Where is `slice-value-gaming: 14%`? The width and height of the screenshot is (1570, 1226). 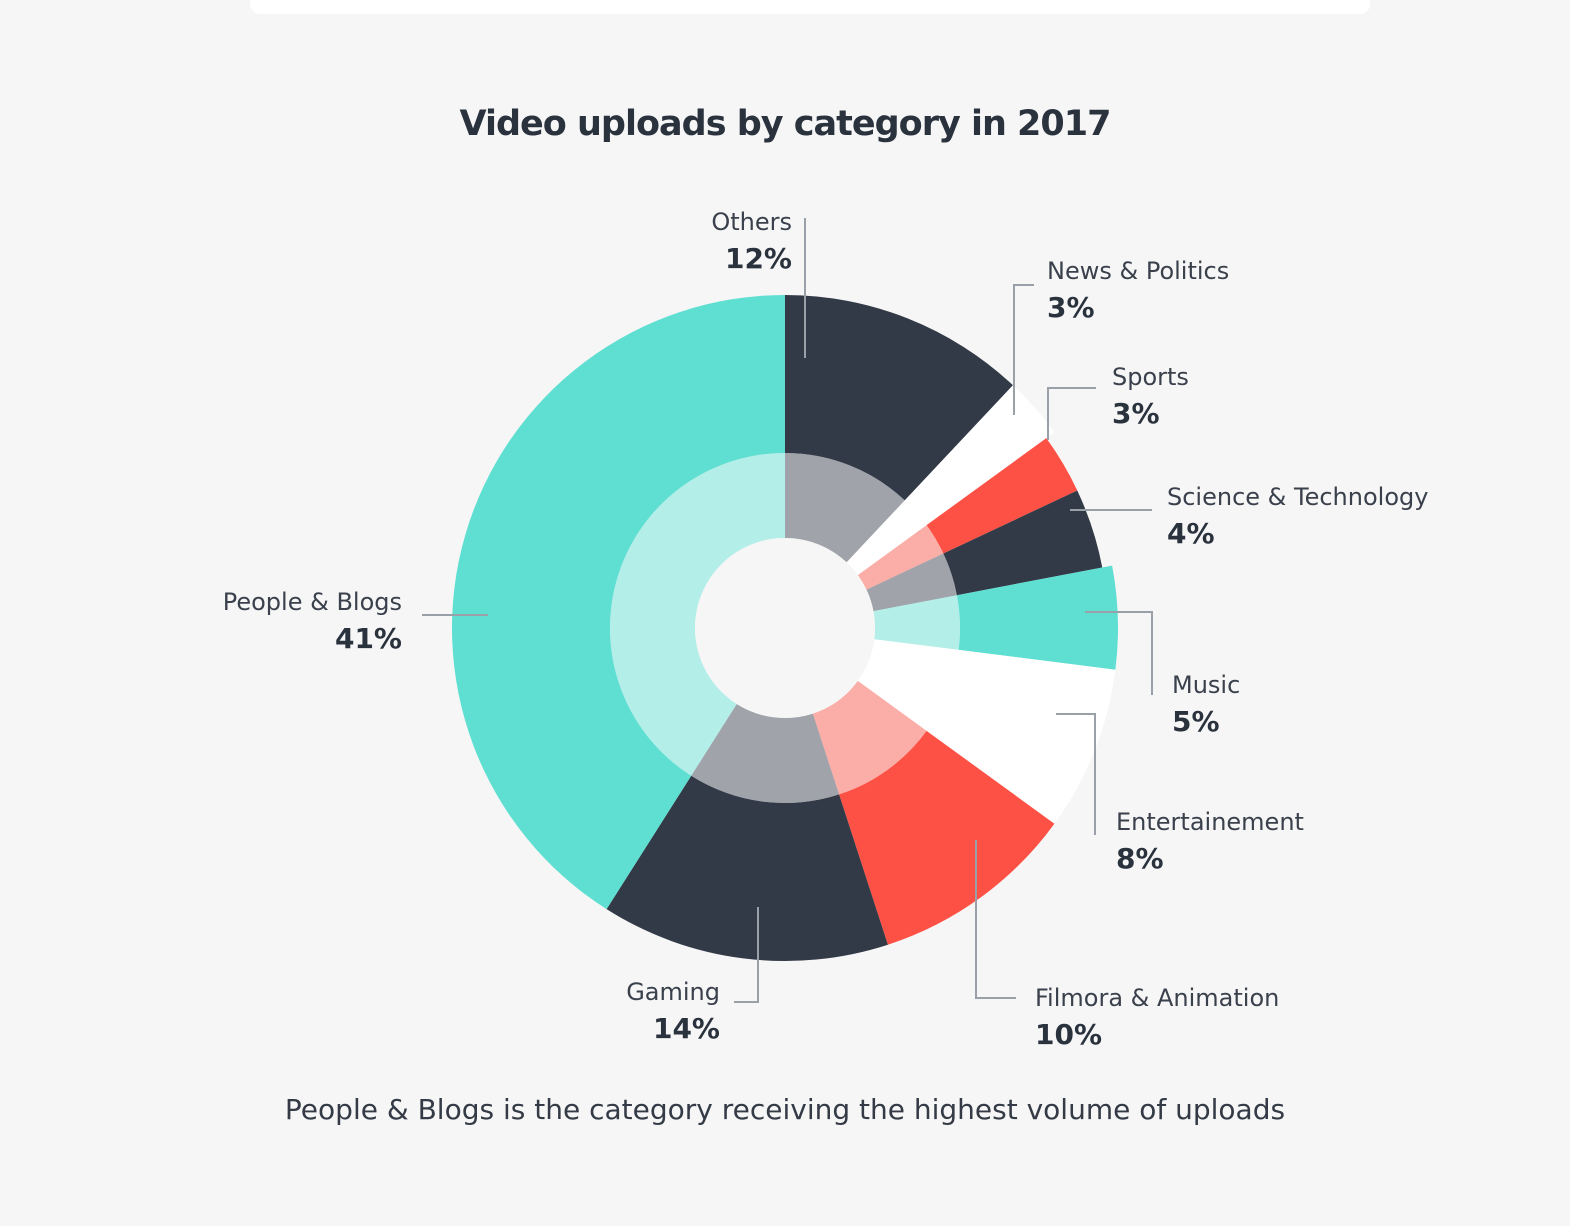 slice-value-gaming: 14% is located at coordinates (686, 1028).